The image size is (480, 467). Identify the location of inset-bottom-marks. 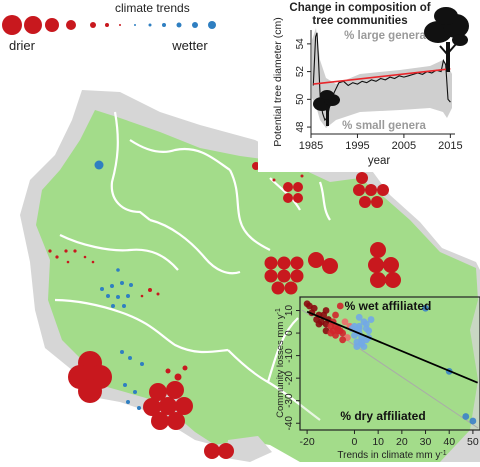
(390, 362).